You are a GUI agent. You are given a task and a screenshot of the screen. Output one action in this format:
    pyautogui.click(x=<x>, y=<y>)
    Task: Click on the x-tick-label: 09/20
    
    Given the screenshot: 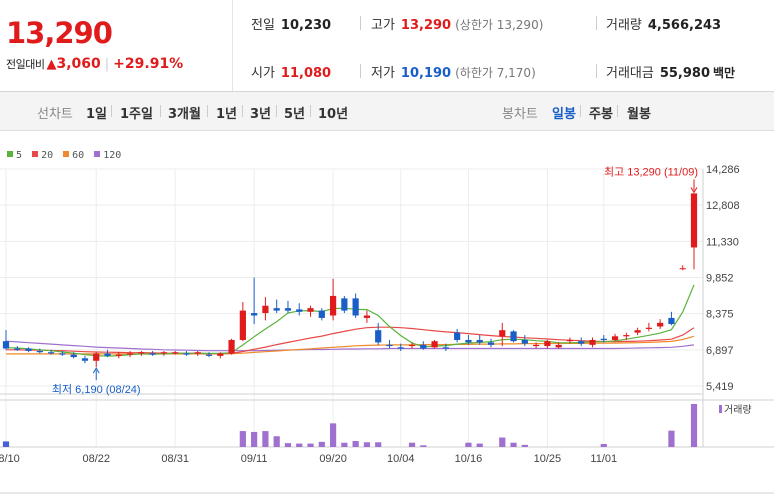 What is the action you would take?
    pyautogui.click(x=333, y=459)
    